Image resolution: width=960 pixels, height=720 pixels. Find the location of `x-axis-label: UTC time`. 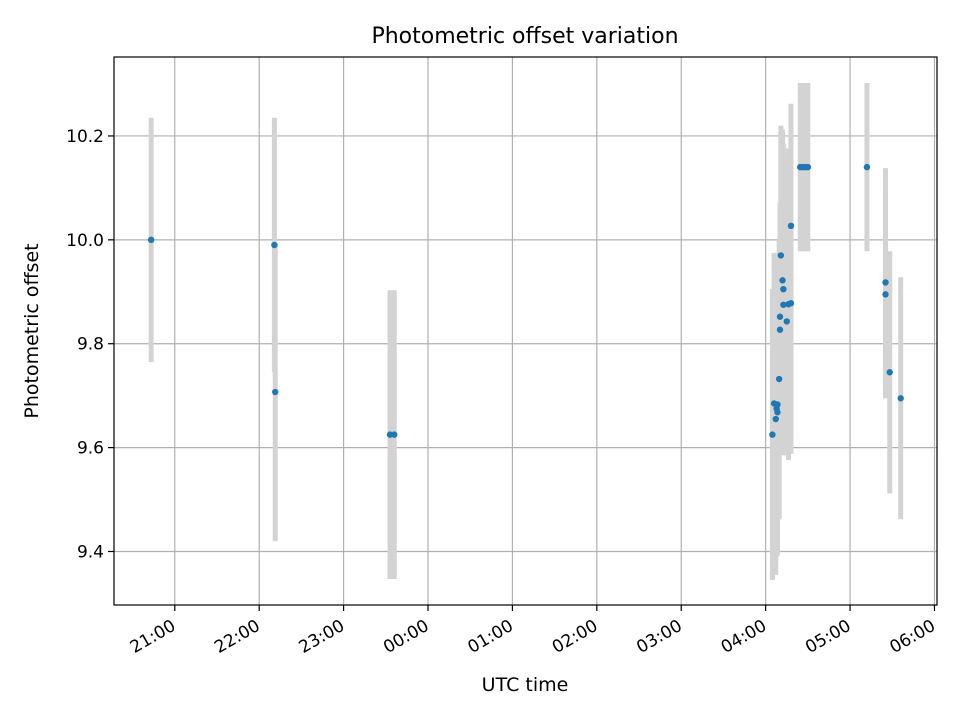

x-axis-label: UTC time is located at coordinates (525, 685).